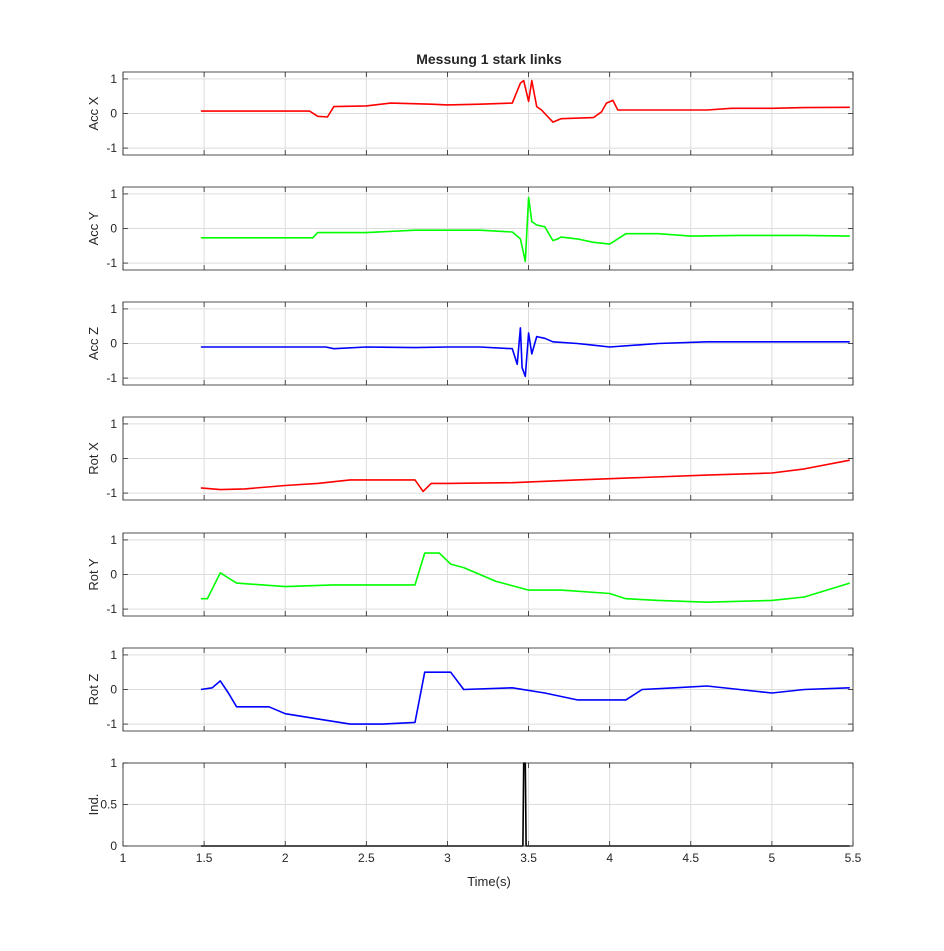 This screenshot has width=944, height=951. What do you see at coordinates (93, 574) in the screenshot?
I see `y-axis-label: Rot Y` at bounding box center [93, 574].